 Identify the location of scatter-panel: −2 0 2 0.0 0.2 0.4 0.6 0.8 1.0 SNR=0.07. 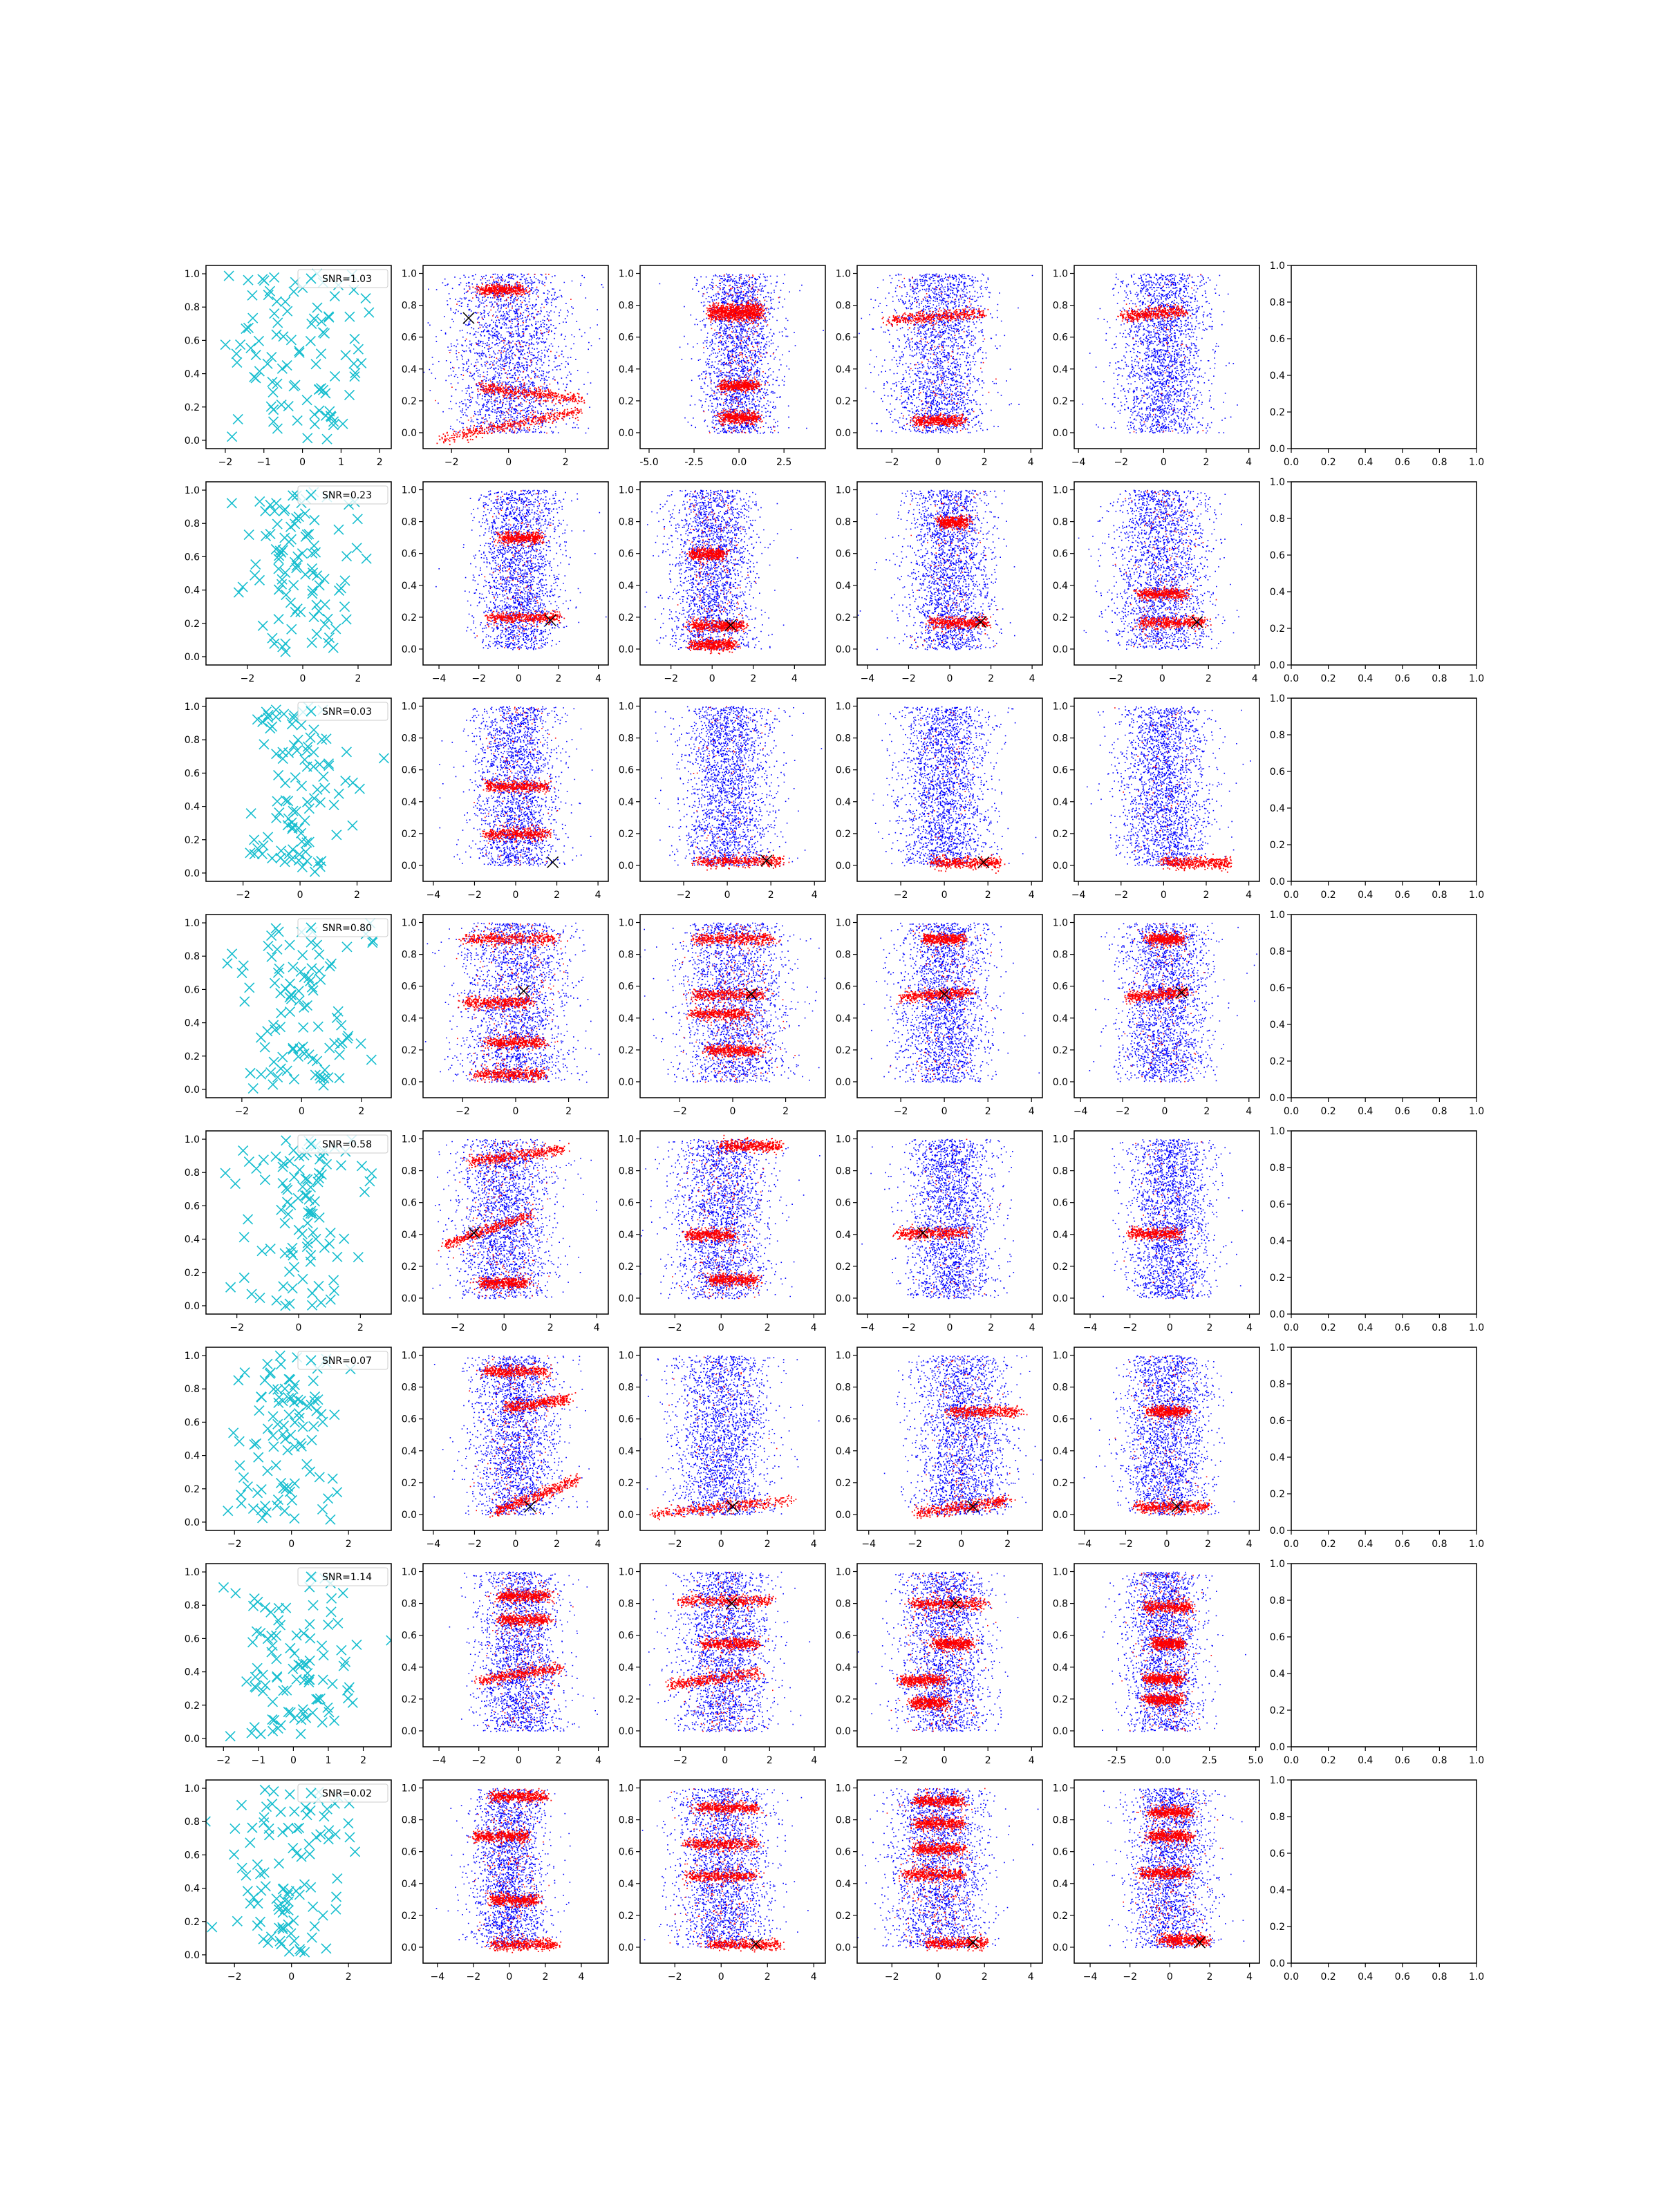
(289, 1448).